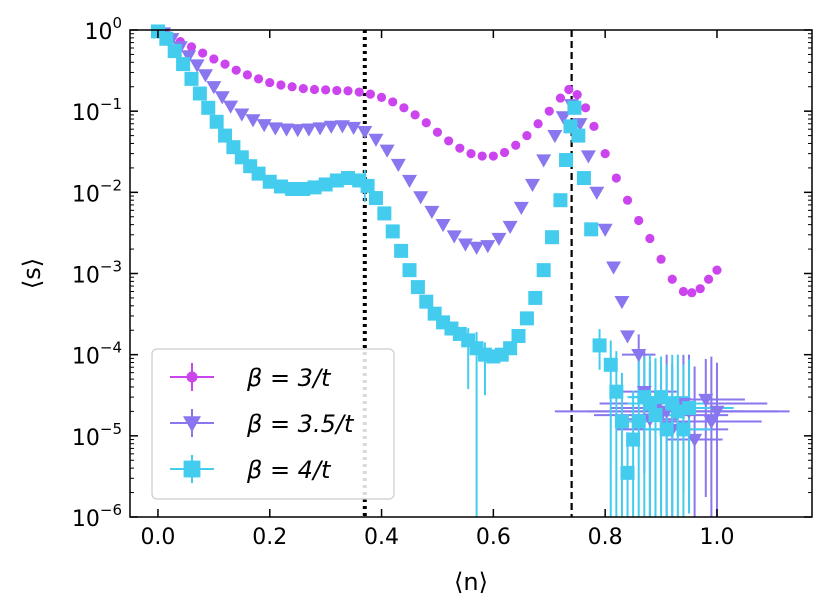  What do you see at coordinates (117, 23) in the screenshot?
I see `y-tick-label-exponent: 0` at bounding box center [117, 23].